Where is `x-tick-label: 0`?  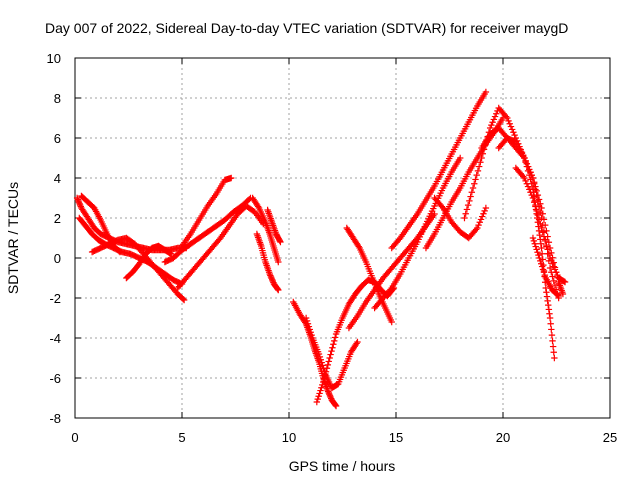 x-tick-label: 0 is located at coordinates (74, 437).